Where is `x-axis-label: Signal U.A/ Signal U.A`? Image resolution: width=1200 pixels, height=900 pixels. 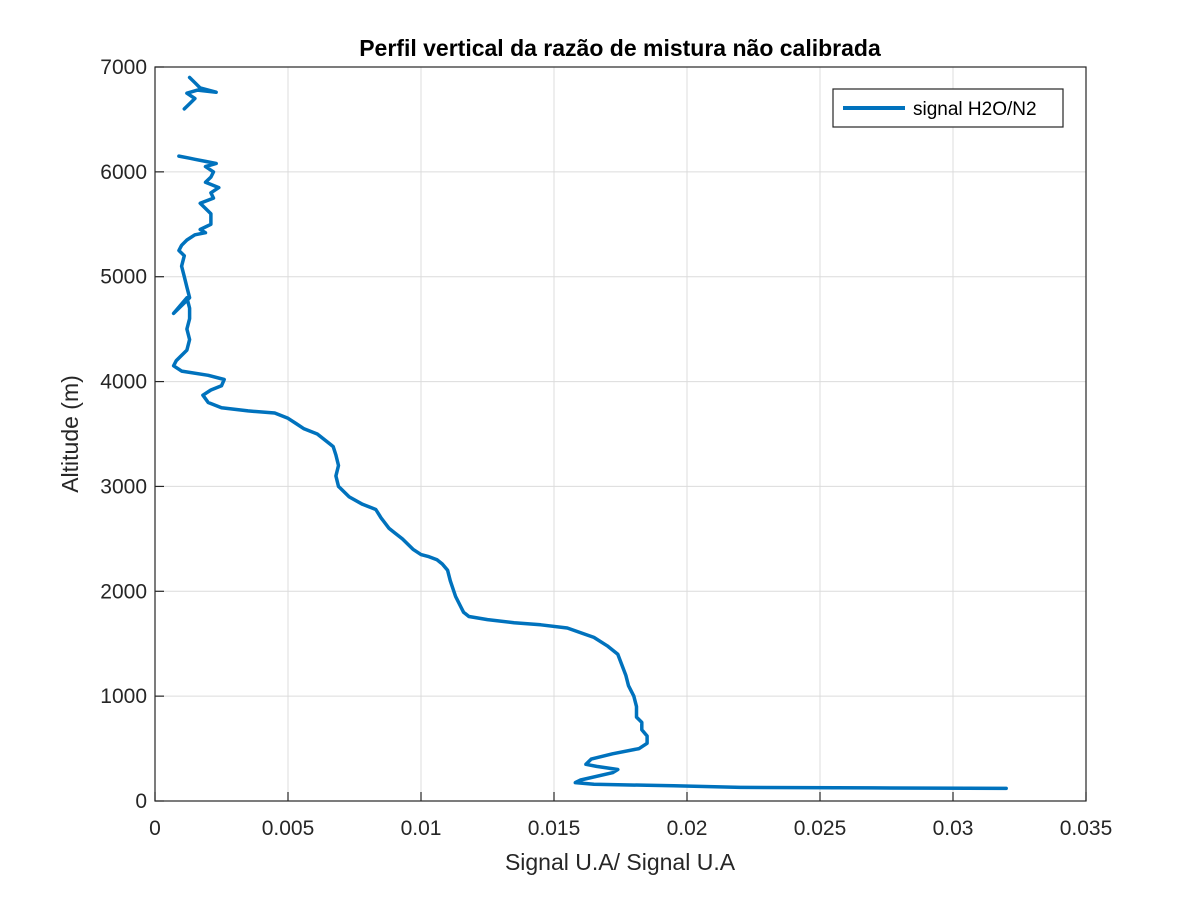
x-axis-label: Signal U.A/ Signal U.A is located at coordinates (620, 862).